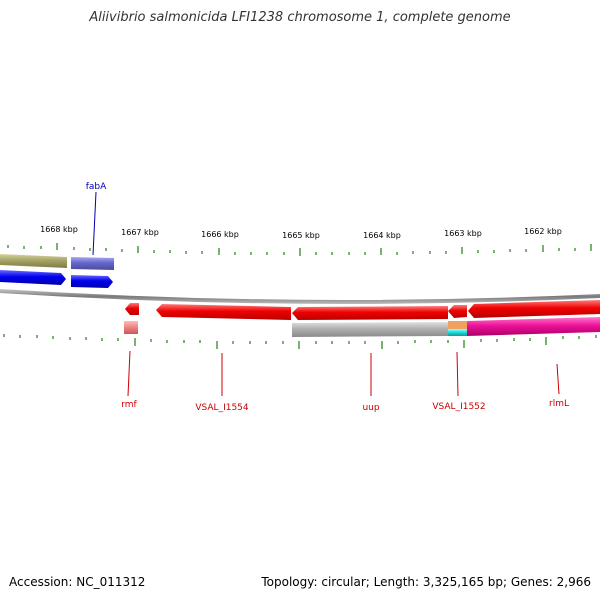 The height and width of the screenshot is (600, 600). Describe the element at coordinates (77, 582) in the screenshot. I see `accession-text: Accession: NC_011312` at that location.